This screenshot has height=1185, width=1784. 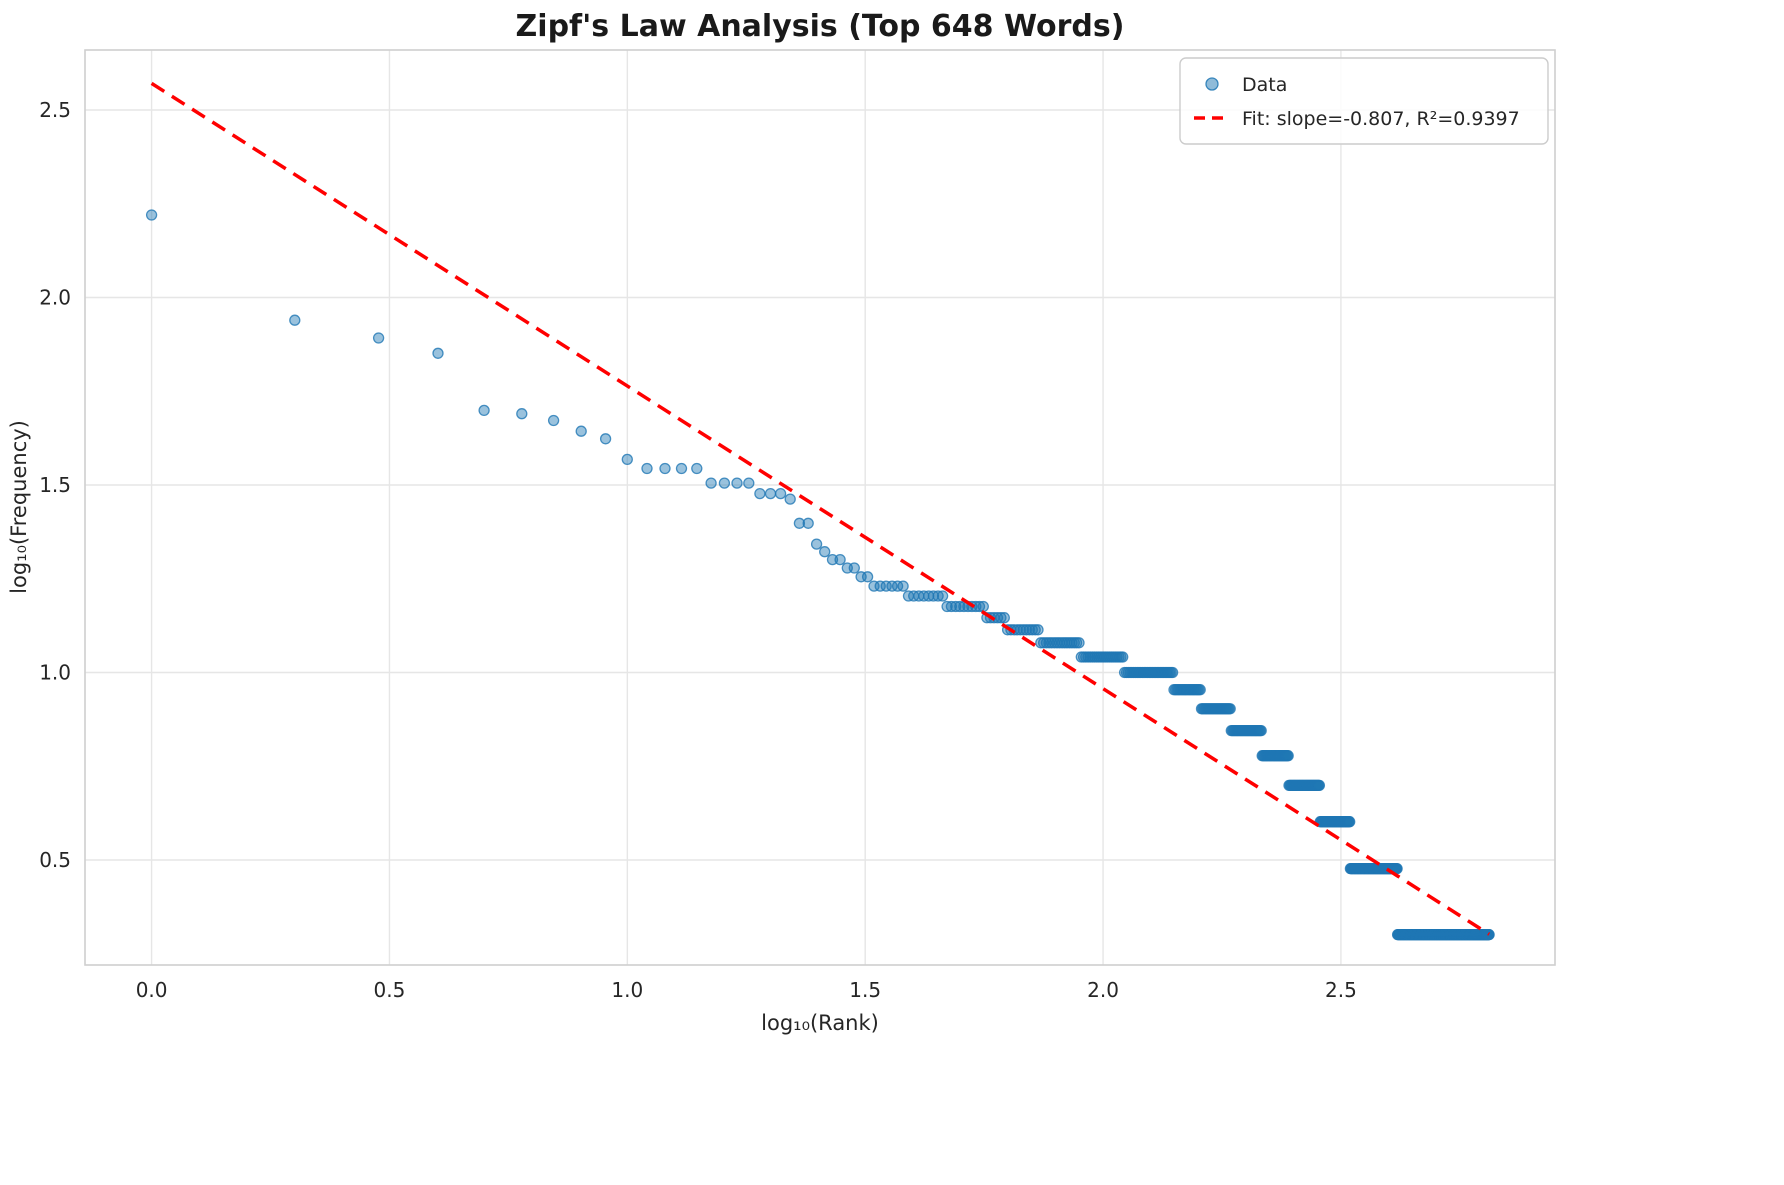 I want to click on legend: Data Fit: slope=-0.807, R²=0.9397, so click(x=1364, y=101).